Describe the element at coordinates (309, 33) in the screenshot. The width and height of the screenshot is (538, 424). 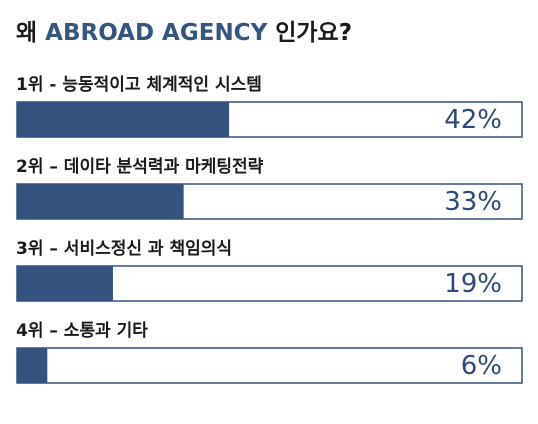
I see `title-segment: 인가요?` at that location.